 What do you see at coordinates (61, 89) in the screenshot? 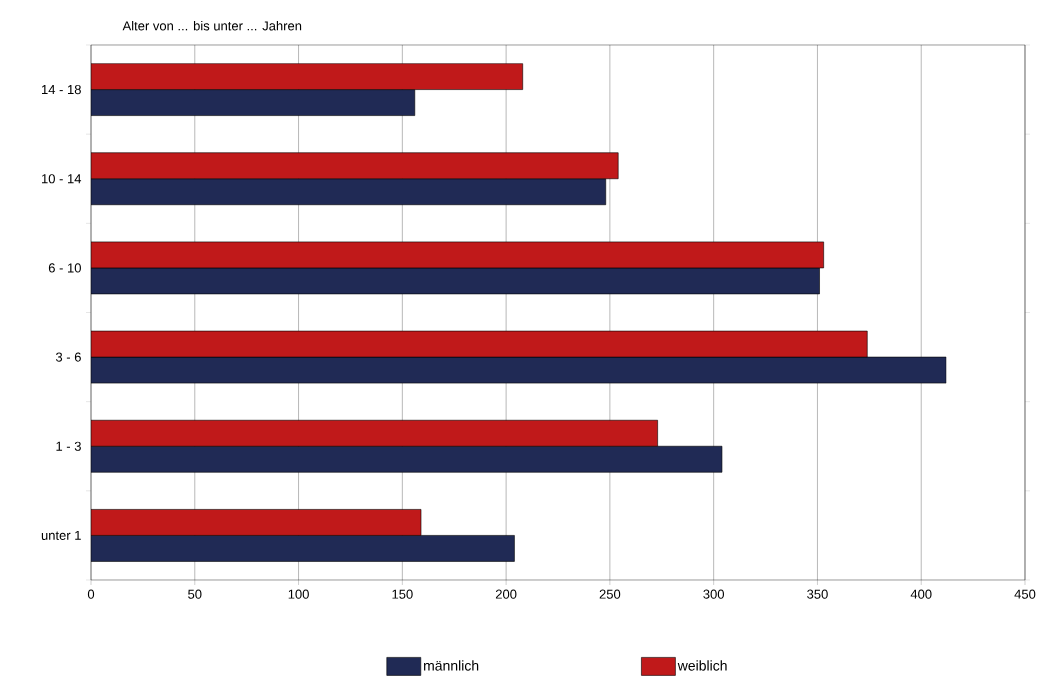
I see `y-tick-label: 14 - 18` at bounding box center [61, 89].